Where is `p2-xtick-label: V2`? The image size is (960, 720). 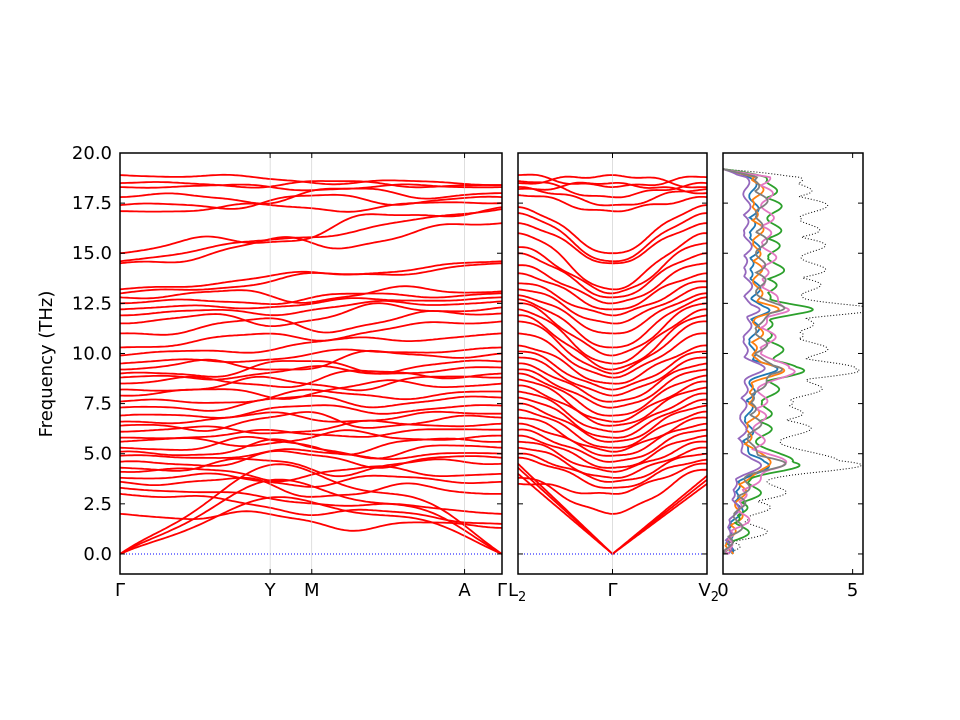 p2-xtick-label: V2 is located at coordinates (708, 592).